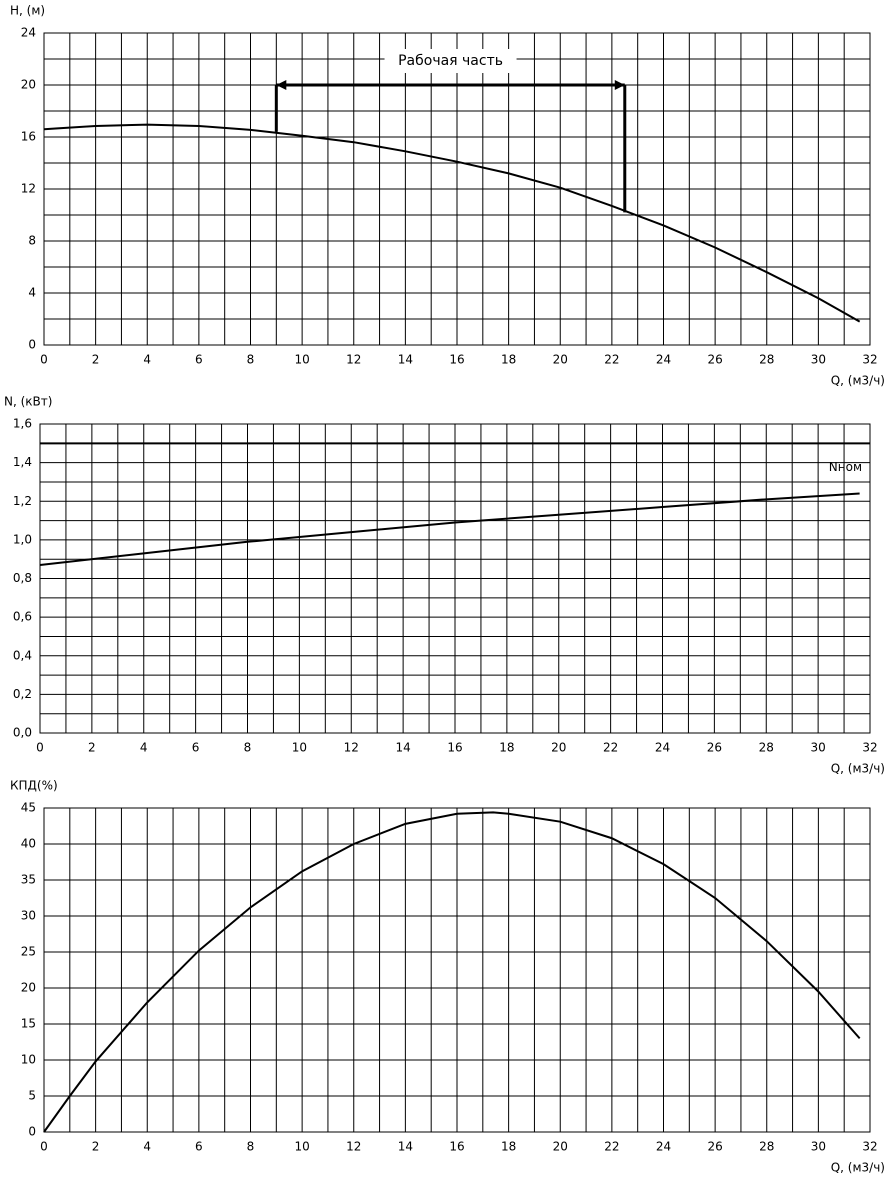 This screenshot has height=1182, width=893. What do you see at coordinates (28, 402) in the screenshot?
I see `y-axis-label: N, (кВт)` at bounding box center [28, 402].